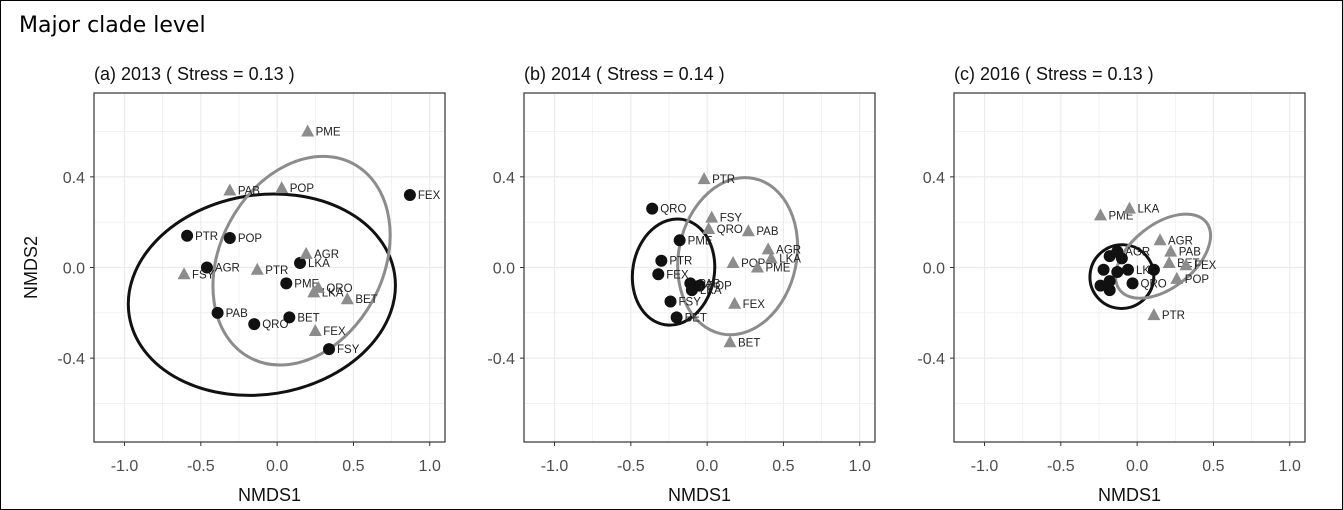  Describe the element at coordinates (1054, 74) in the screenshot. I see `panel-title: (c) 2016 ( Stress = 0.13 )` at that location.